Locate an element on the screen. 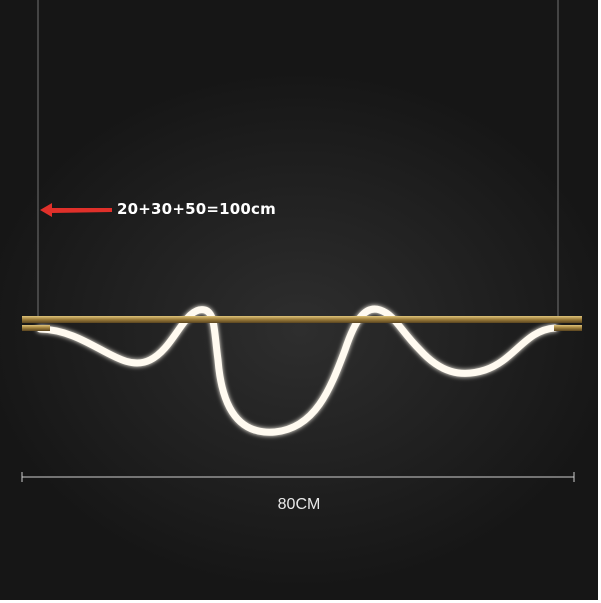 The height and width of the screenshot is (603, 601). length-annotation: 20+30+50=100cm is located at coordinates (196, 209).